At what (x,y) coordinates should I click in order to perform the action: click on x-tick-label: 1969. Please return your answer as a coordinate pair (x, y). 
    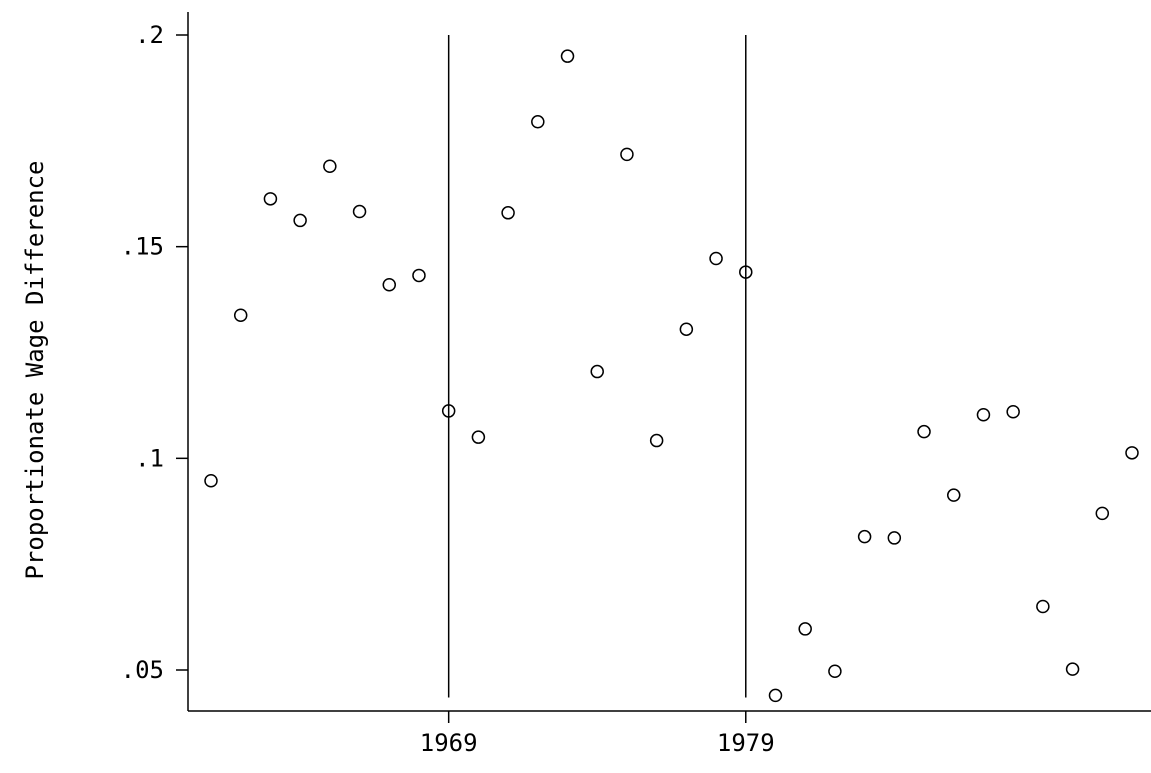
    Looking at the image, I should click on (449, 743).